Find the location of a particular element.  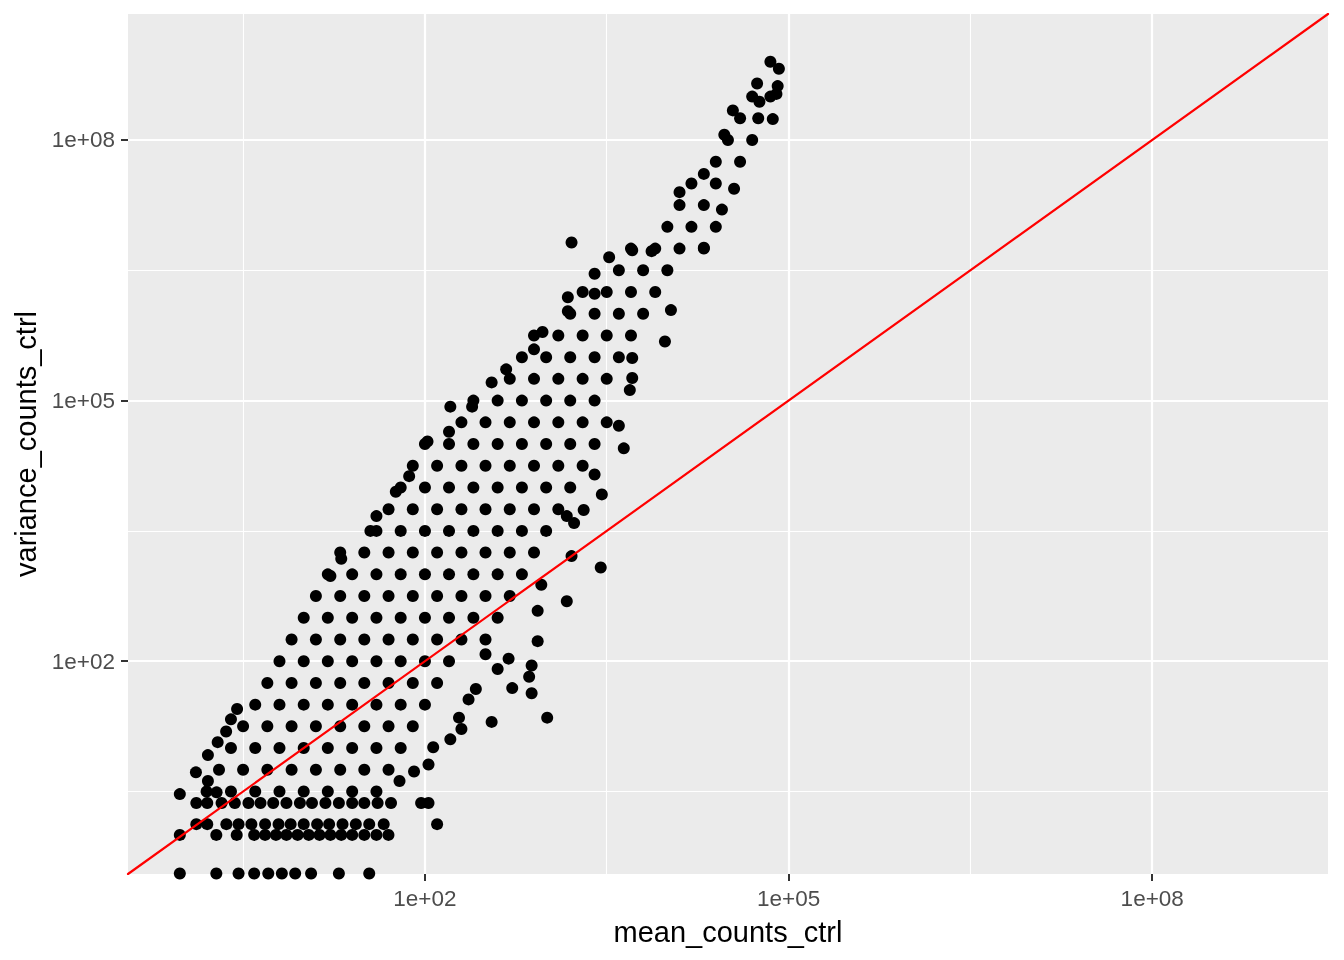

x-axis-title: mean_counts_ctrl is located at coordinates (728, 931).